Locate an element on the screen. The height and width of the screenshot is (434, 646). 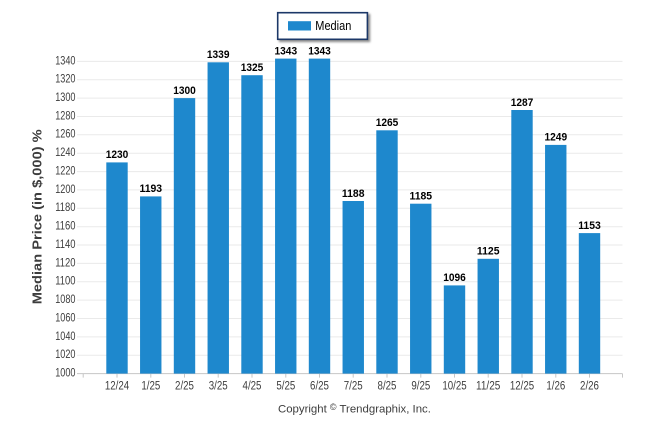
svg-text: 1185 is located at coordinates (421, 197).